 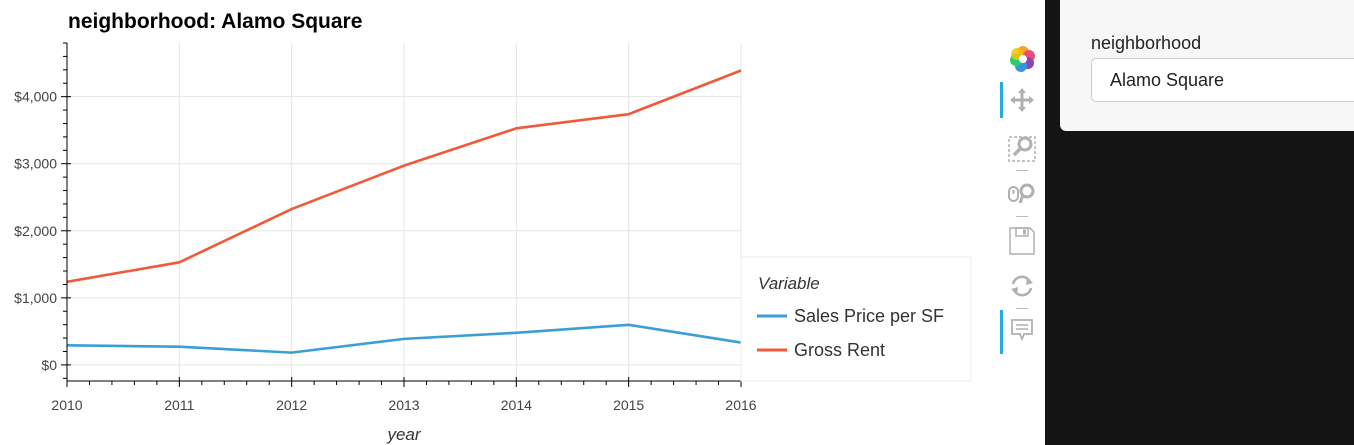 What do you see at coordinates (179, 405) in the screenshot?
I see `x-tick-label: 2011` at bounding box center [179, 405].